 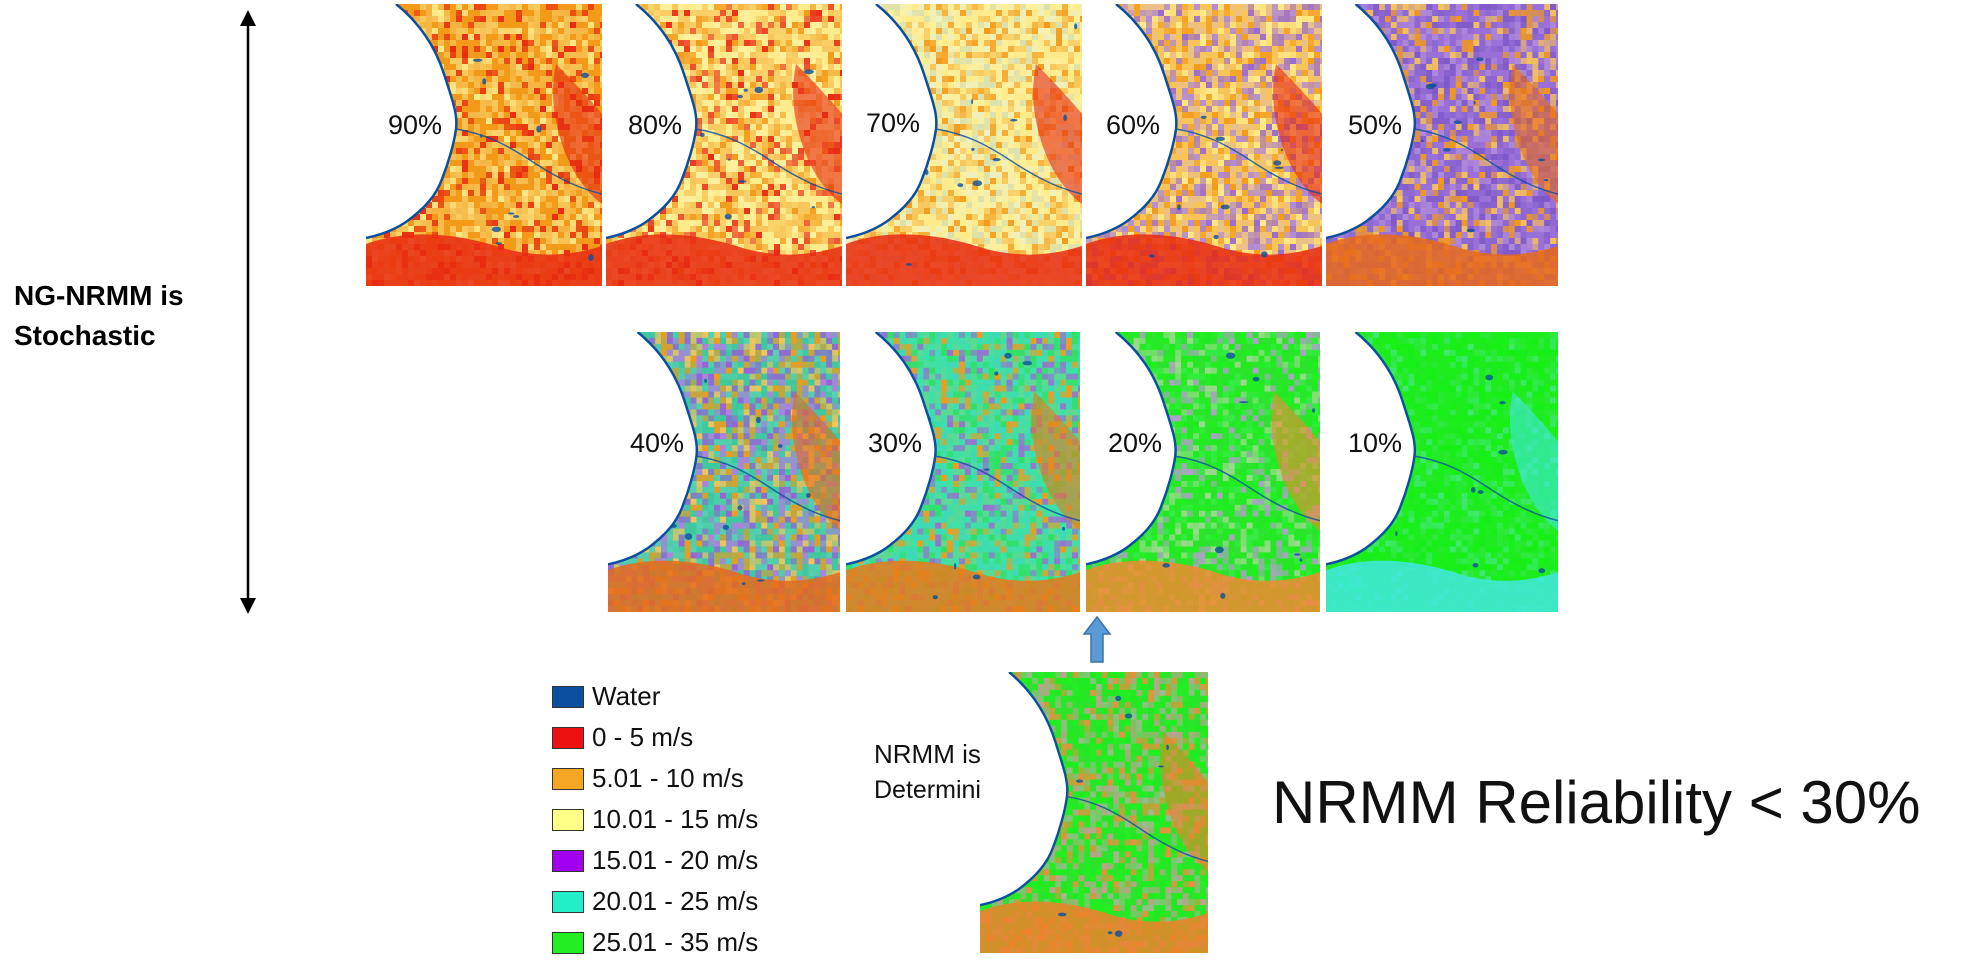 I want to click on map-label: 70%, so click(x=893, y=123).